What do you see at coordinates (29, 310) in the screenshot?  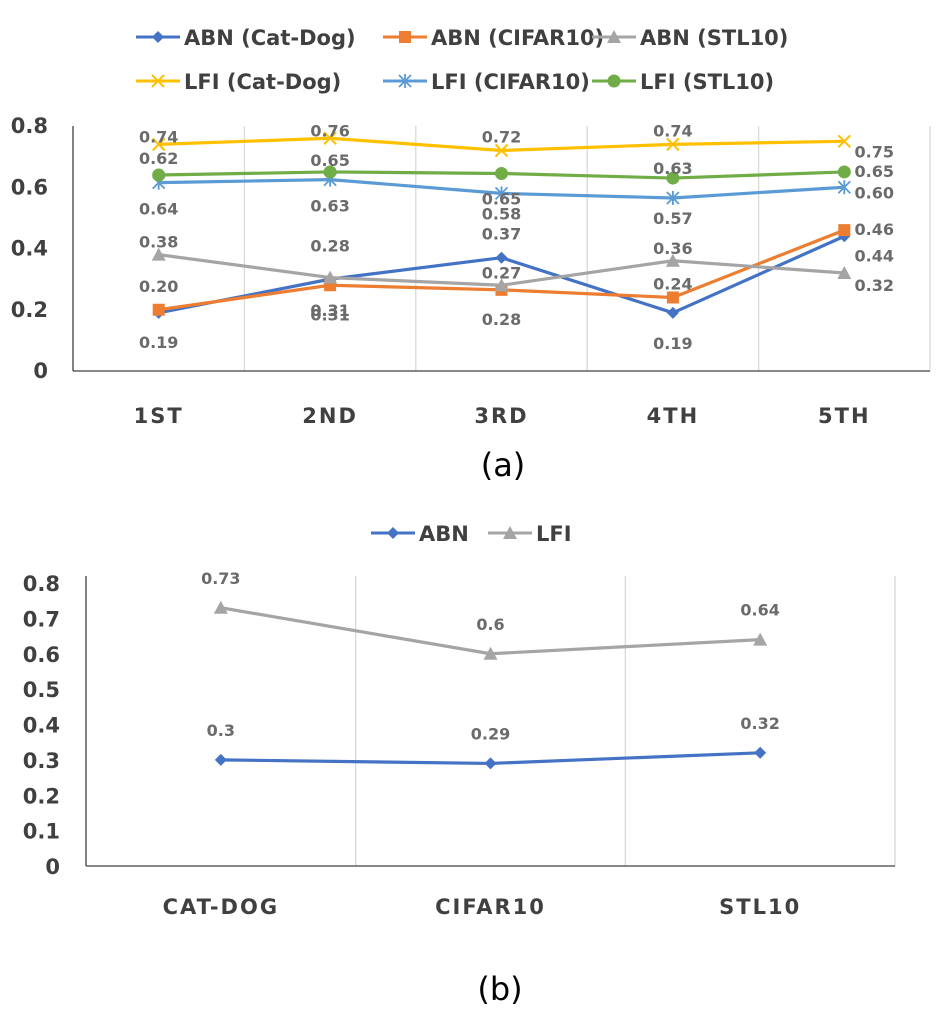 I see `y-tick-label: 0.2` at bounding box center [29, 310].